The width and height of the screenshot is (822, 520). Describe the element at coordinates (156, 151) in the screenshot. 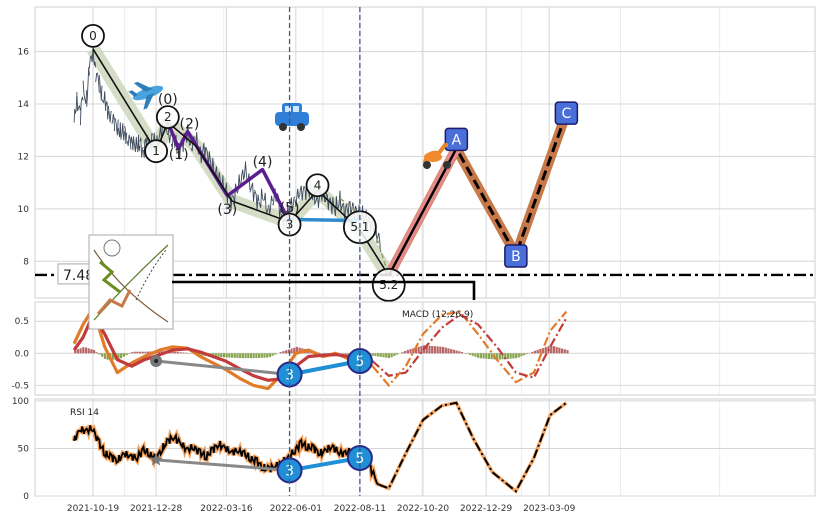

I see `wave-label-text: 1` at that location.